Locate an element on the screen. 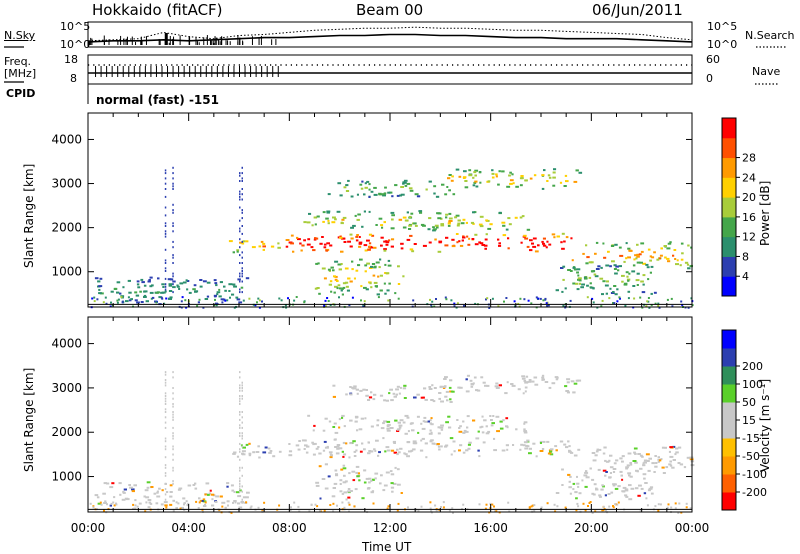  xtick-label: 08:00 is located at coordinates (289, 528).